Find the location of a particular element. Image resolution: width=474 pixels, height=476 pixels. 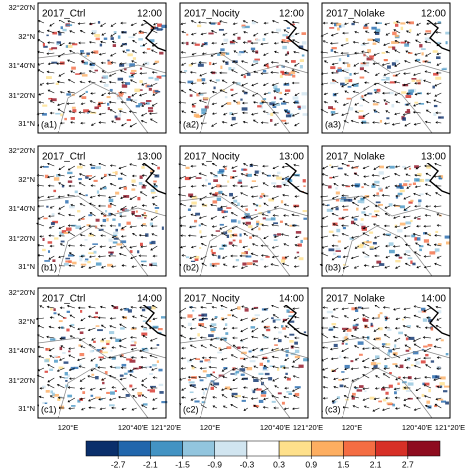

boundary is located at coordinates (245, 108).